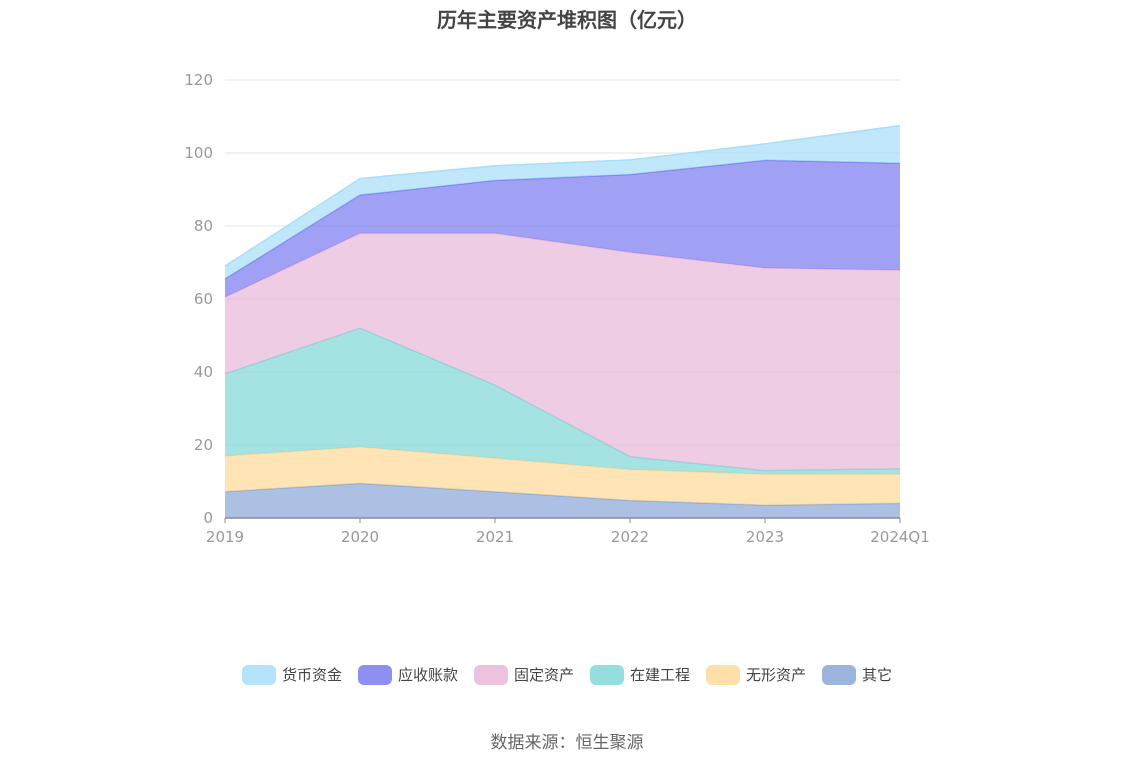  Describe the element at coordinates (203, 372) in the screenshot. I see `y-tick-label: 40` at that location.